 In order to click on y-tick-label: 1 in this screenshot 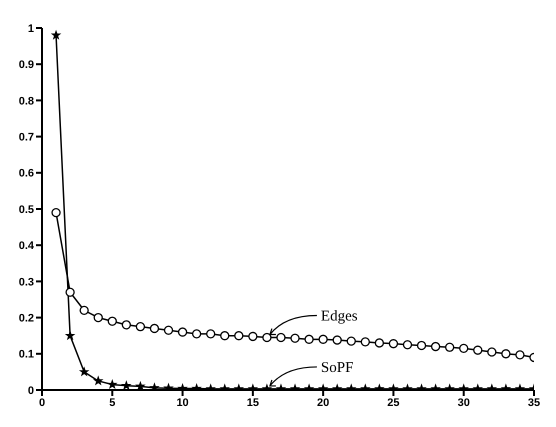, I will do `click(31, 28)`.